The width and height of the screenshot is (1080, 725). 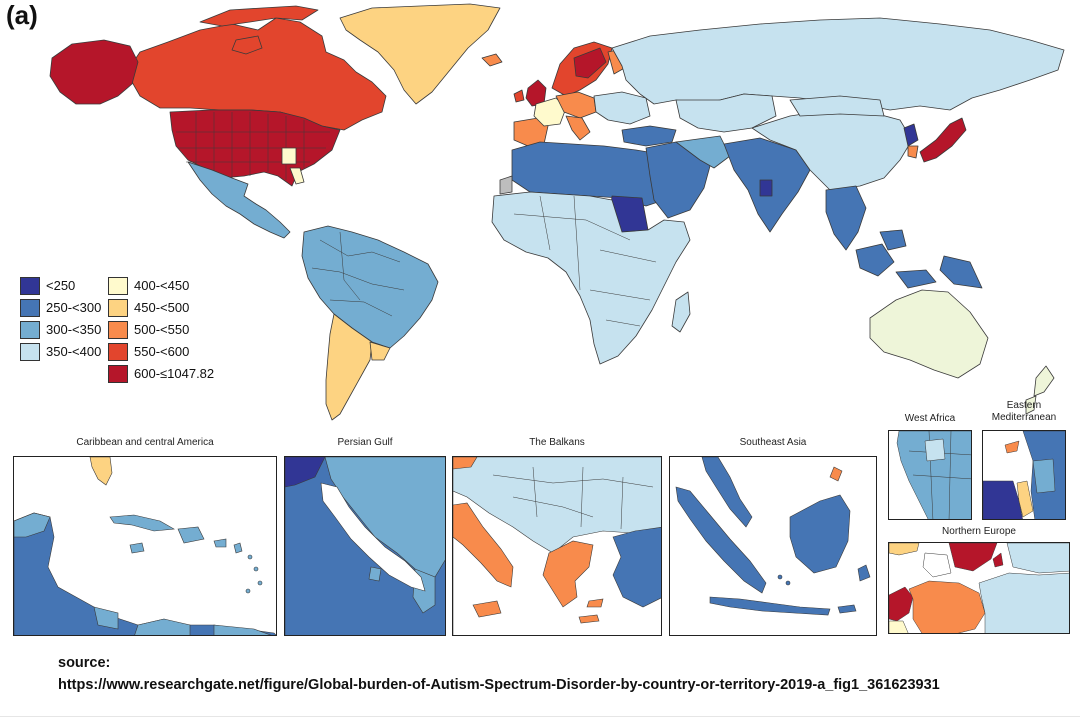 What do you see at coordinates (591, 278) in the screenshot?
I see `region-sub-saharan-africa` at bounding box center [591, 278].